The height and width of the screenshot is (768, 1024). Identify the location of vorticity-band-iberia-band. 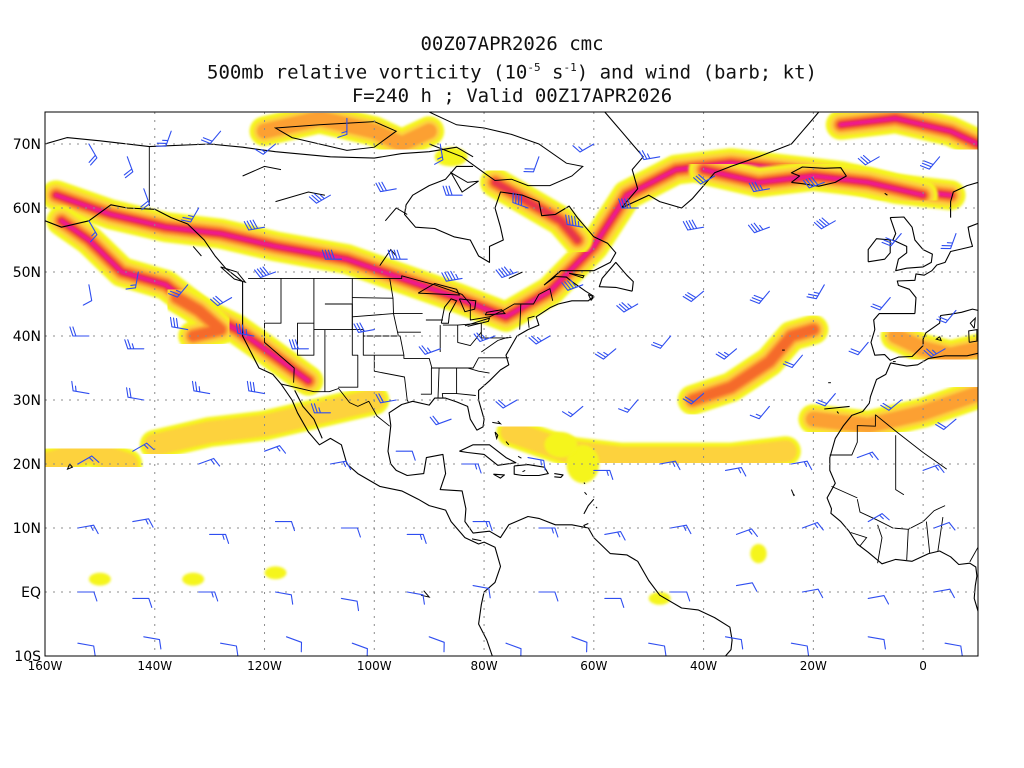
(933, 345).